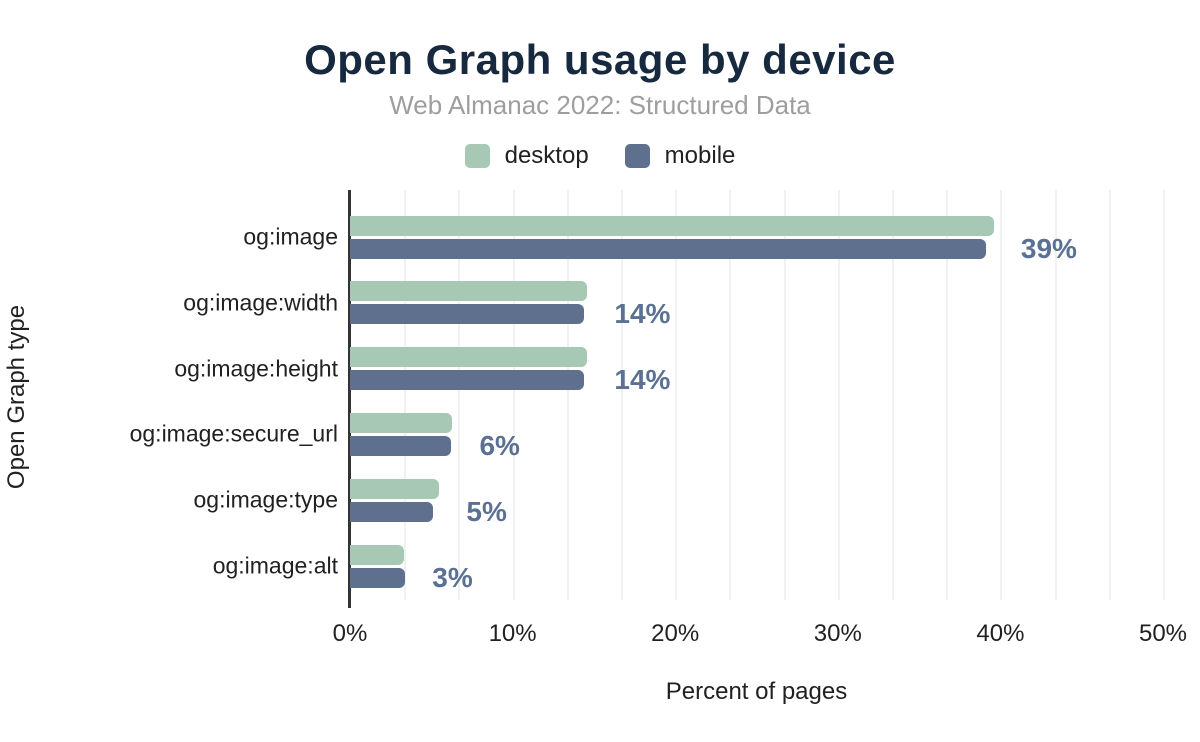  Describe the element at coordinates (452, 577) in the screenshot. I see `value-label: 3%` at that location.